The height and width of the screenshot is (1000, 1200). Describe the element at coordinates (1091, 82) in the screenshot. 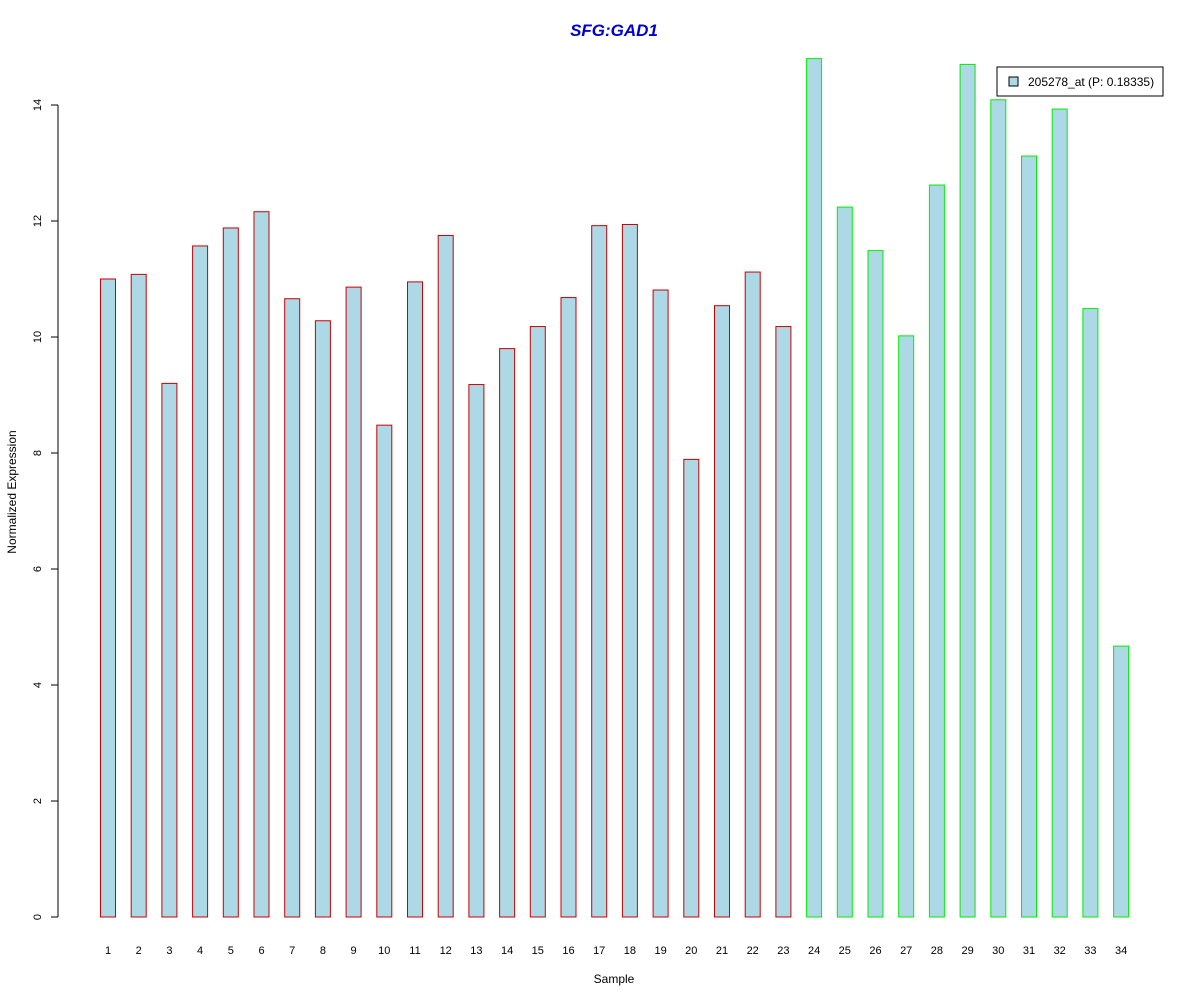

I see `legend-entry-label: 205278_at (P: 0.18335)` at that location.